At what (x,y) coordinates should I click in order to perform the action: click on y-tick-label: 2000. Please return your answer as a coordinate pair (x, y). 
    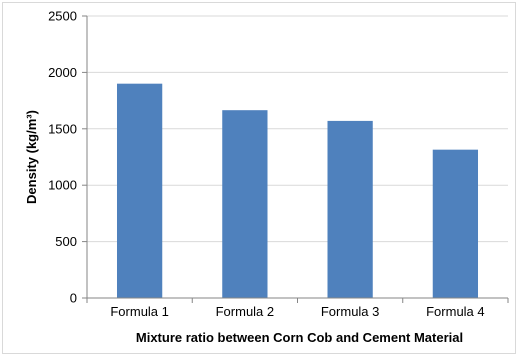
    Looking at the image, I should click on (62, 72).